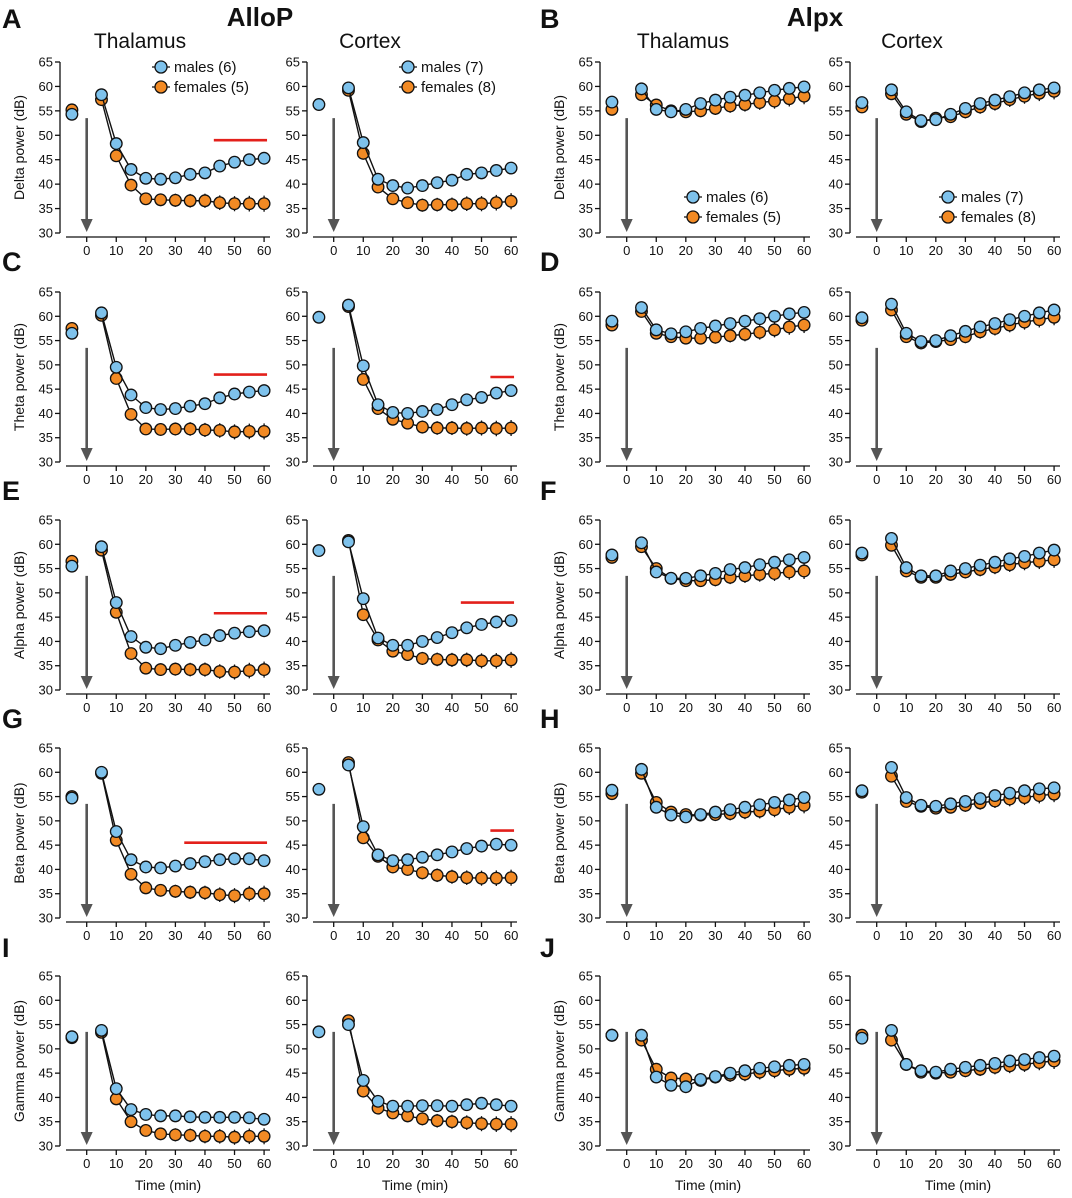  Describe the element at coordinates (140, 41) in the screenshot. I see `col-title-allop-thalamus: Thalamus` at that location.